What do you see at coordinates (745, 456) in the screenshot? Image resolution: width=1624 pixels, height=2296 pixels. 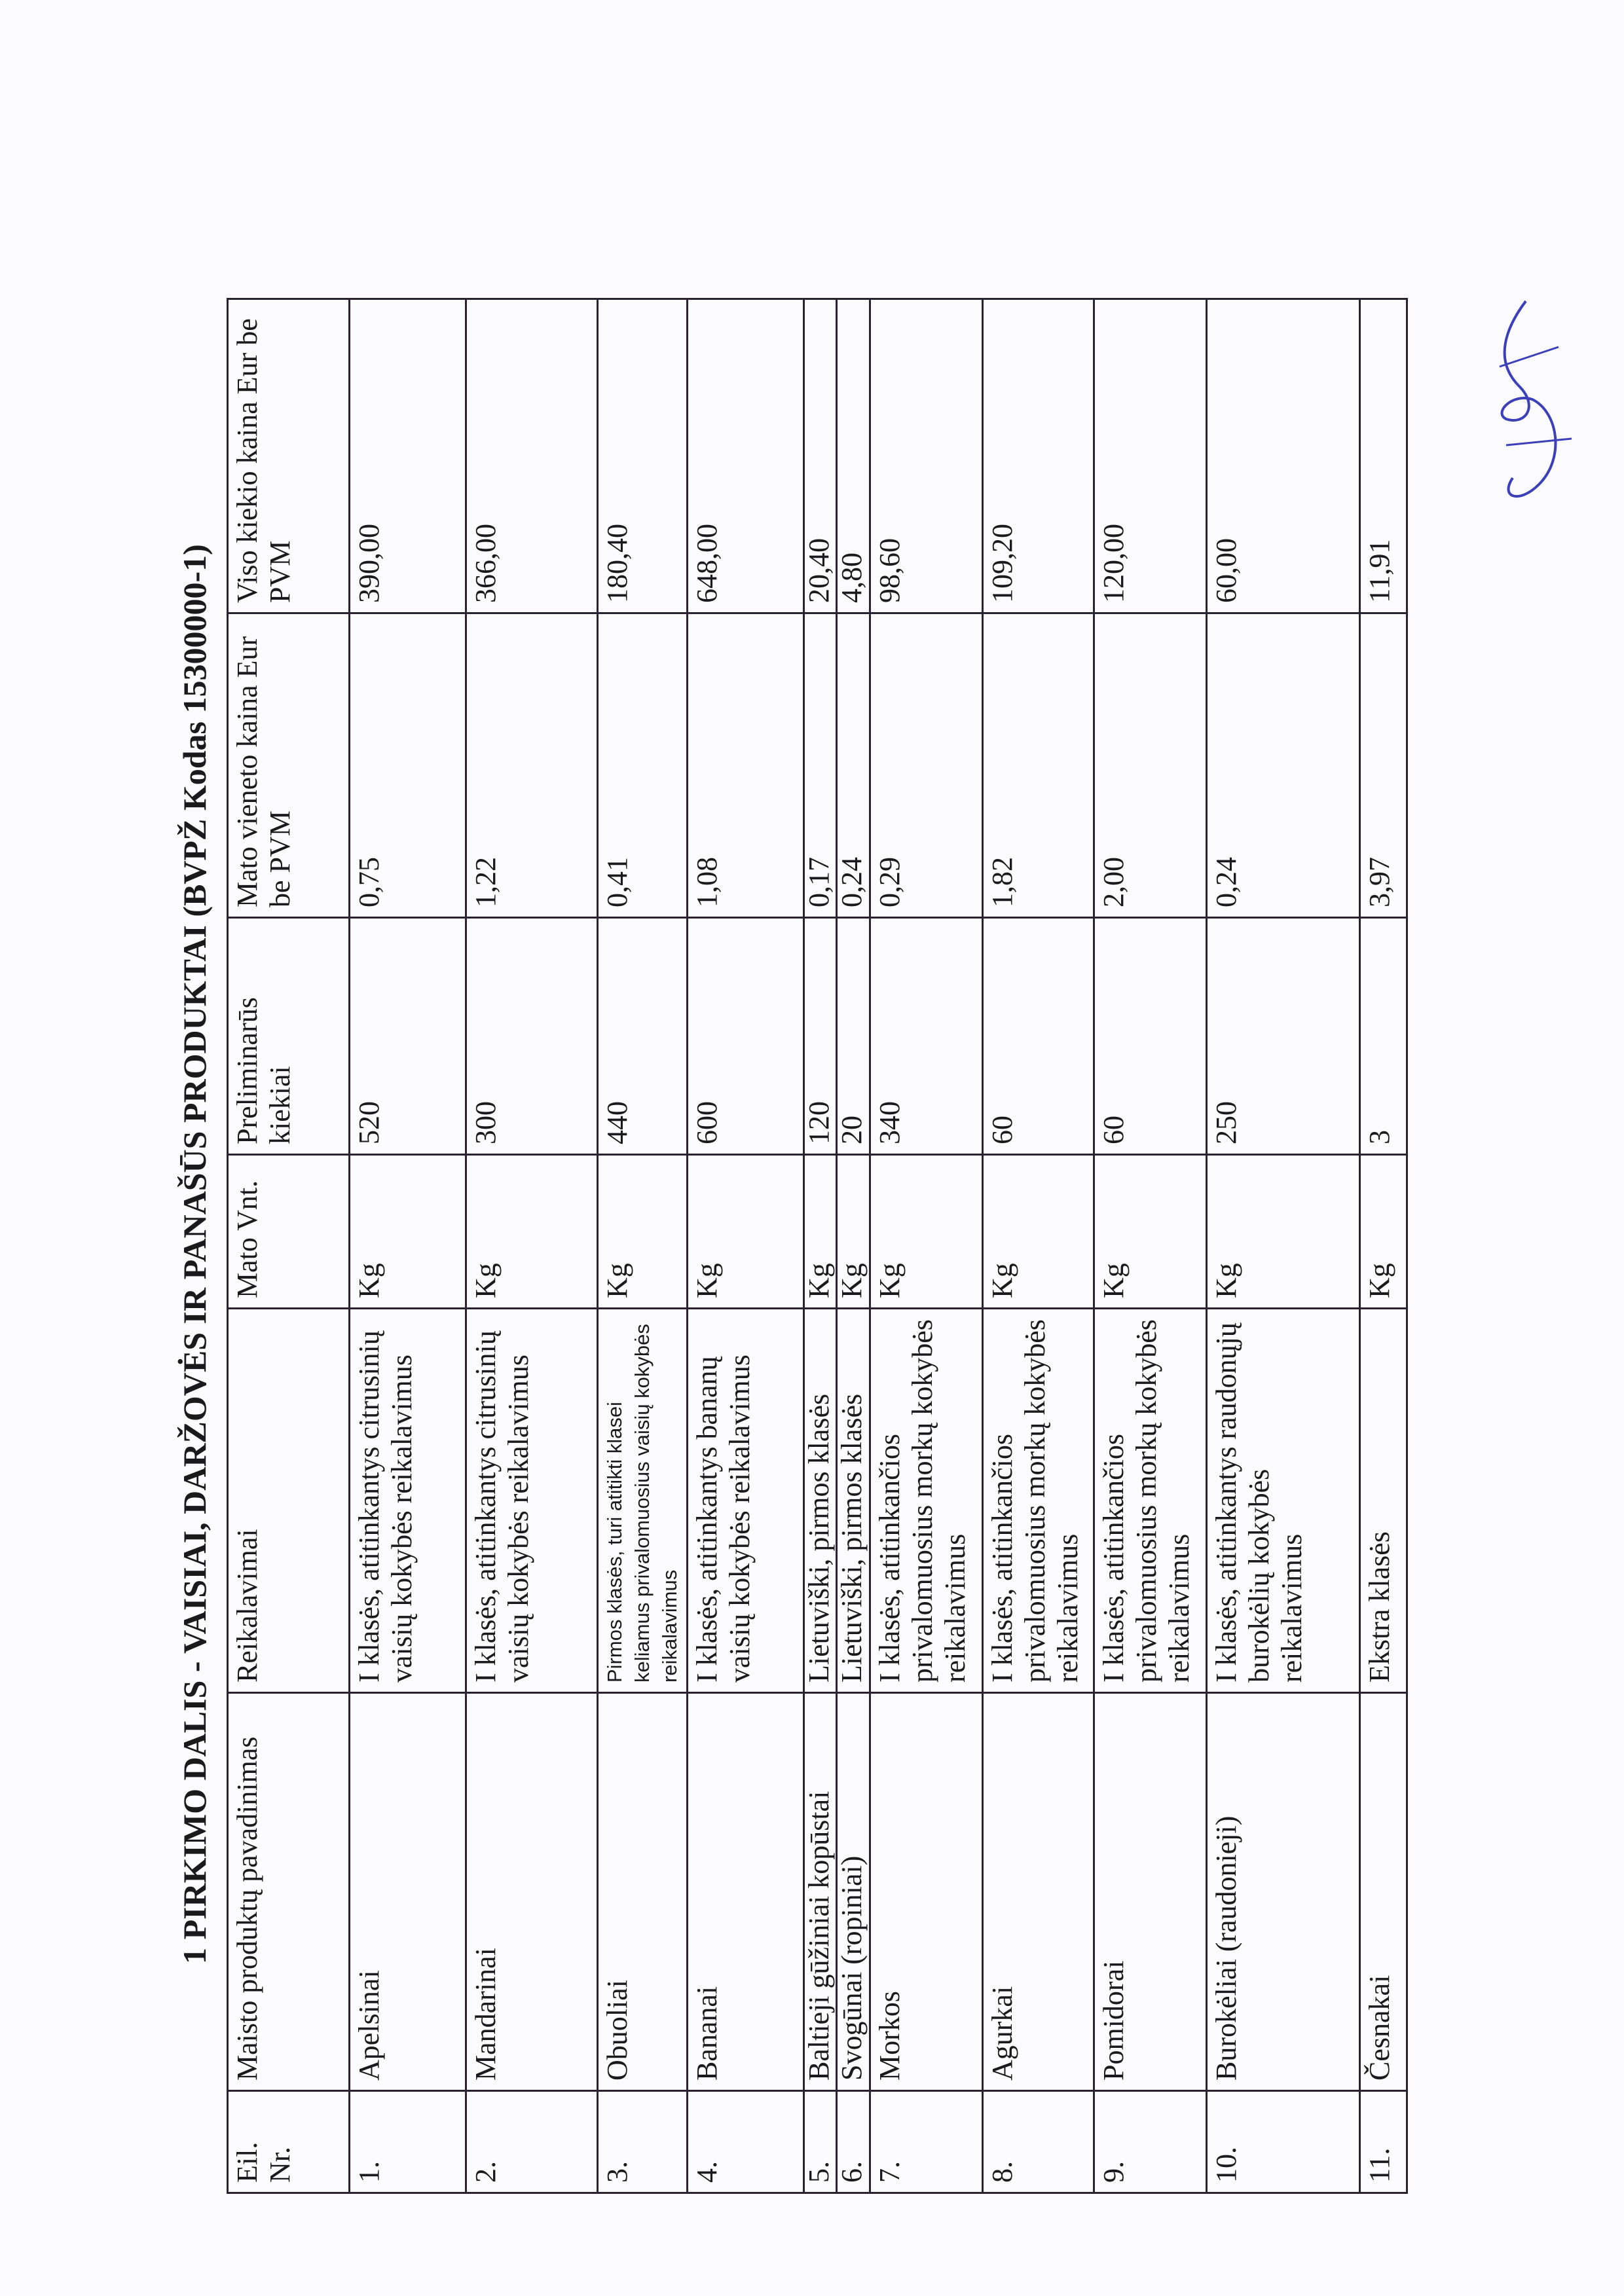 I see `total-price-cell: 648,00` at bounding box center [745, 456].